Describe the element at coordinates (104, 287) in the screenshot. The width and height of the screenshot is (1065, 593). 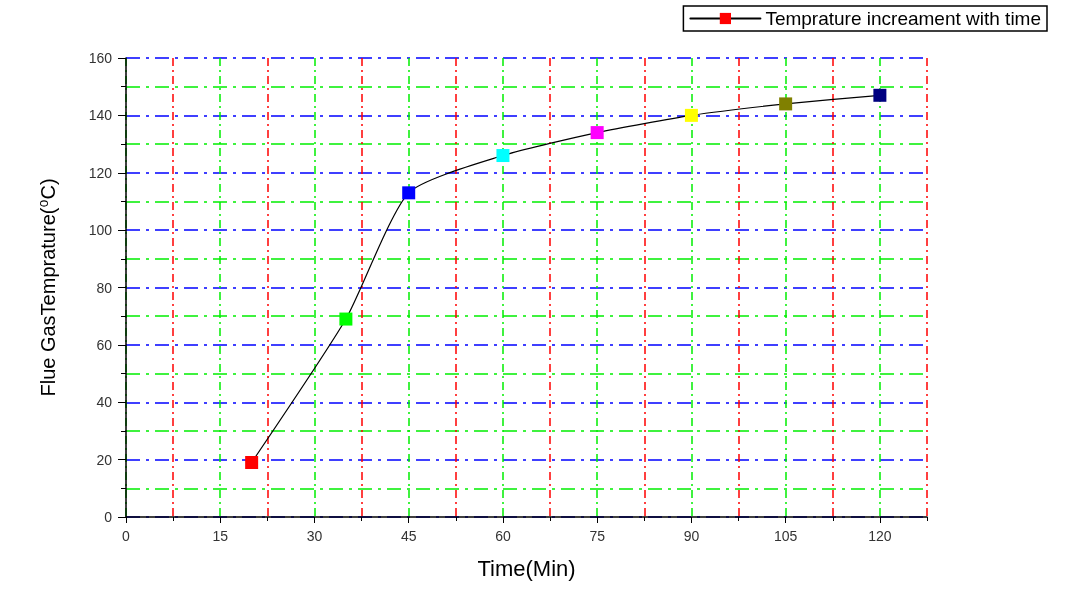
I see `y-tick-label: 80` at that location.